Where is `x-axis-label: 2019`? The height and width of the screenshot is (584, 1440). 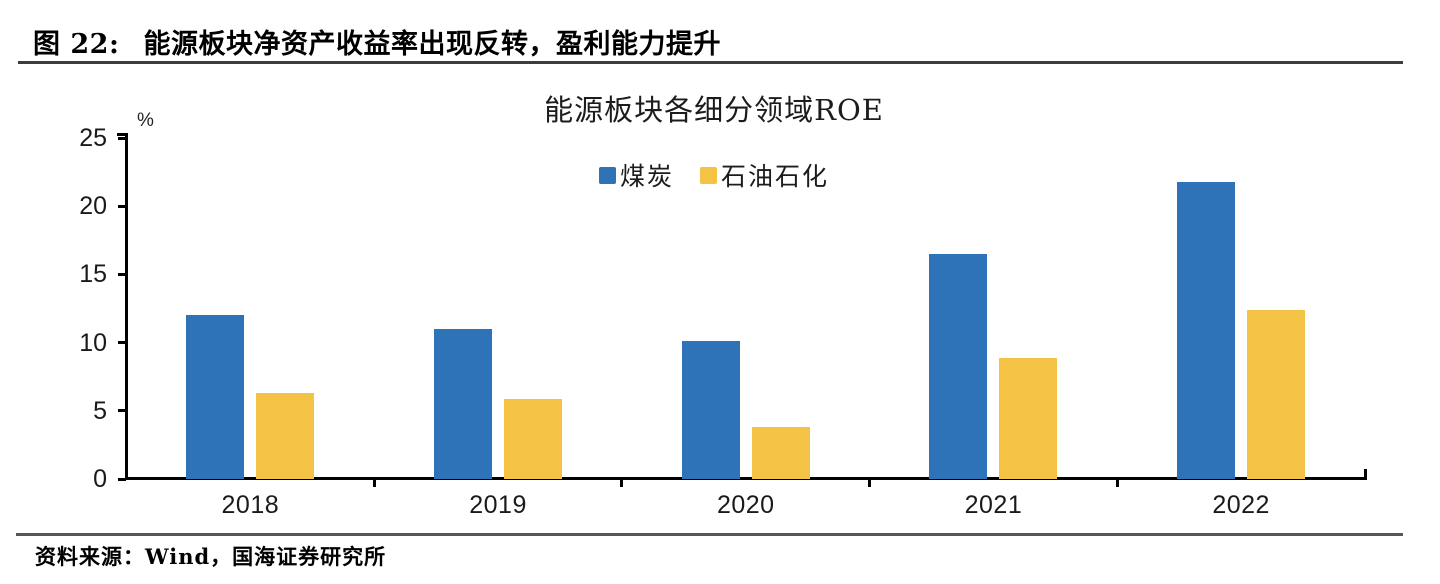
x-axis-label: 2019 is located at coordinates (498, 505).